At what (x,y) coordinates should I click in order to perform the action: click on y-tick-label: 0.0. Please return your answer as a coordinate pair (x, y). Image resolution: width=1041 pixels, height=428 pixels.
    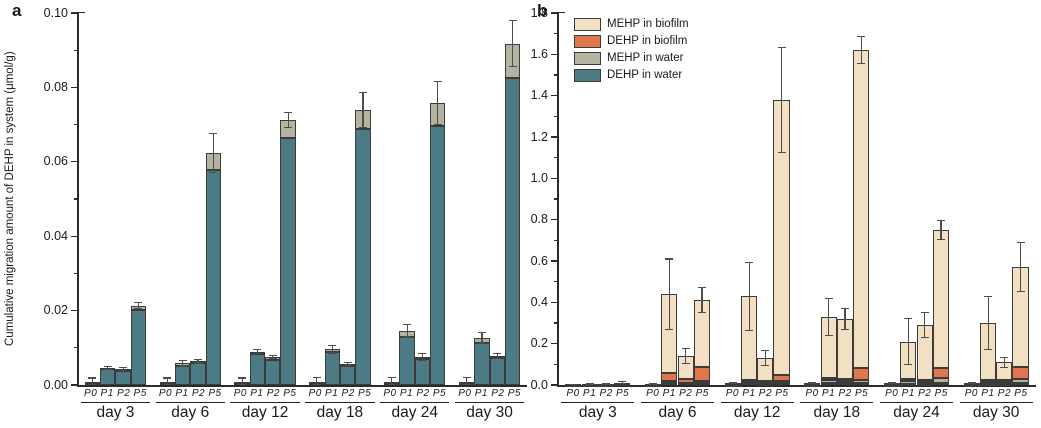
    Looking at the image, I should click on (539, 384).